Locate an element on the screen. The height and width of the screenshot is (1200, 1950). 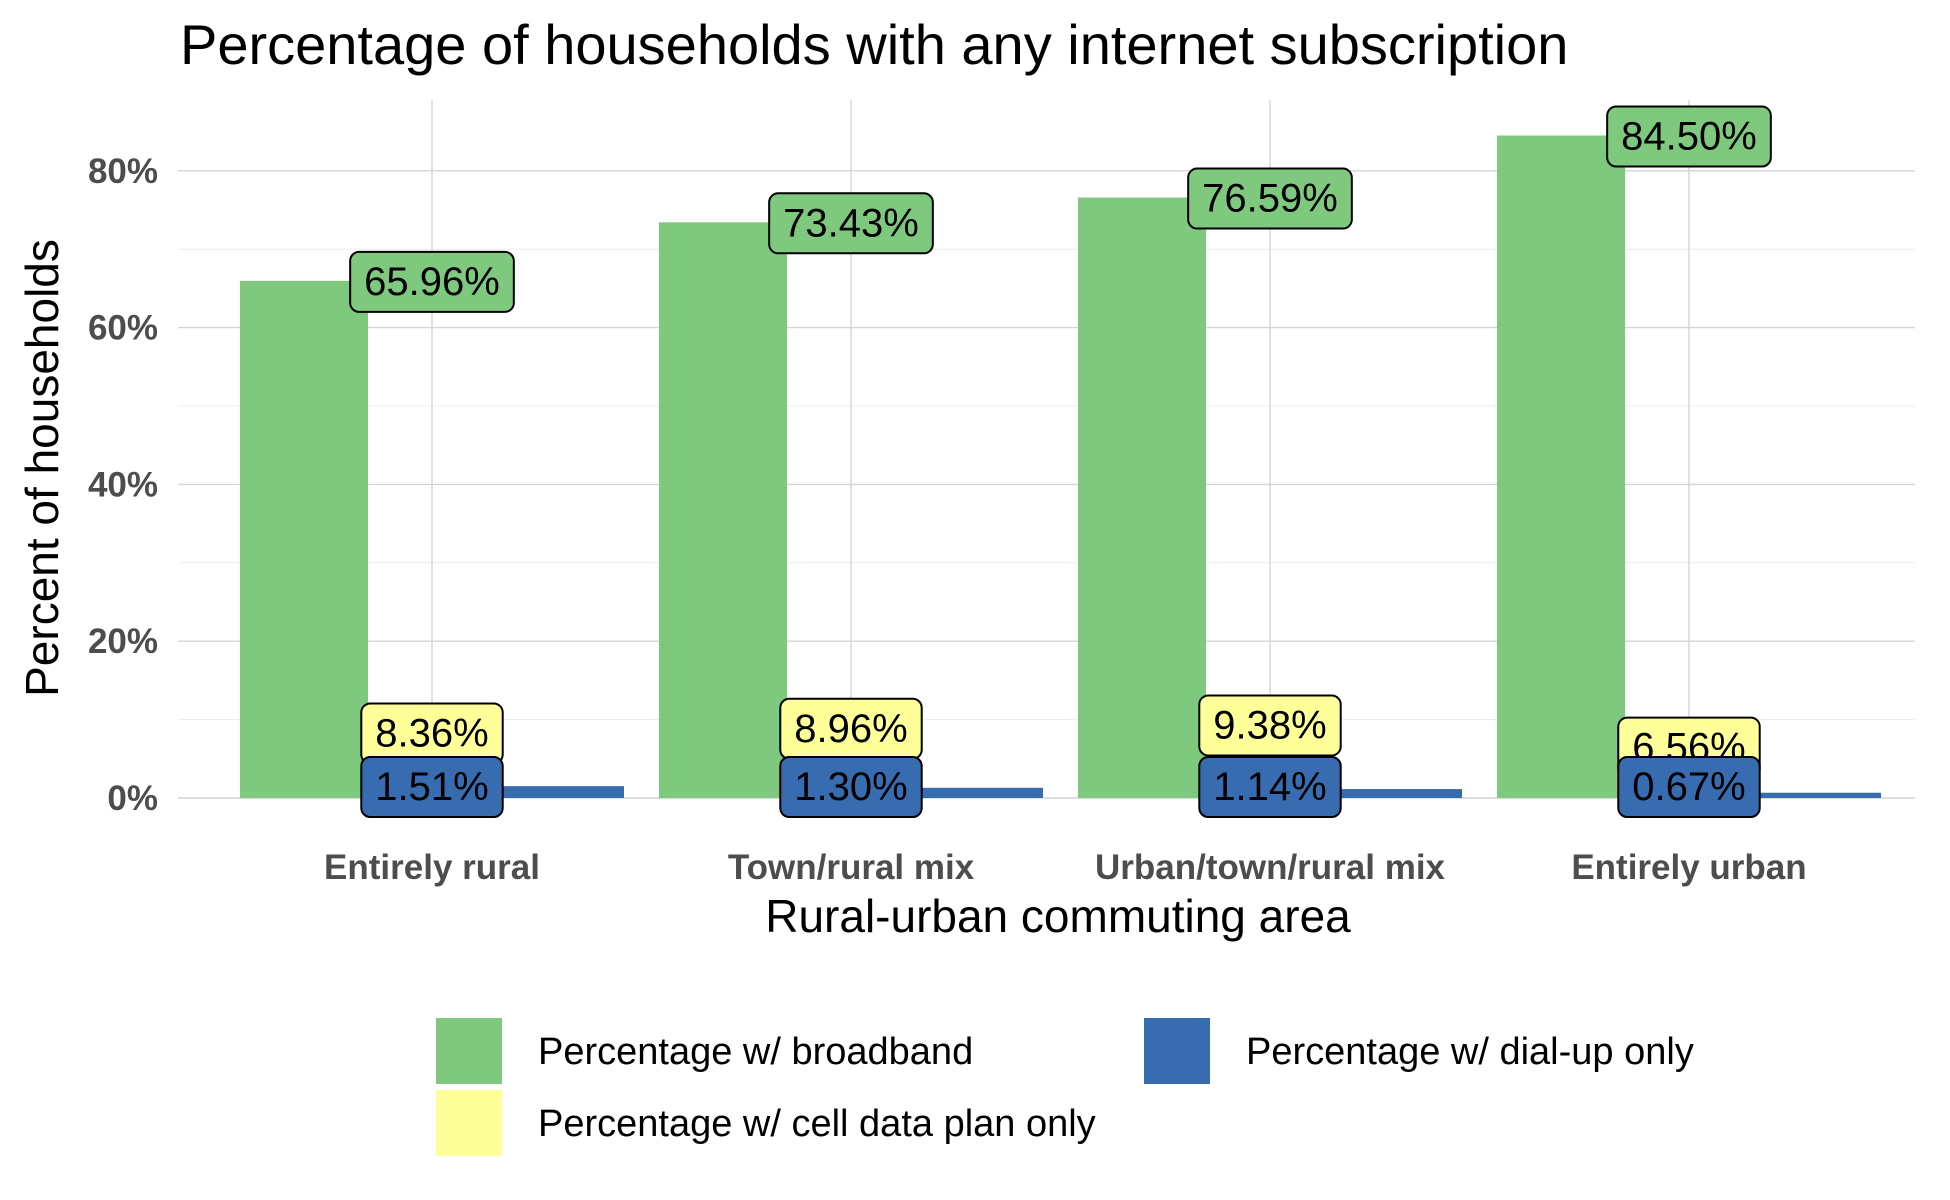
data-label-text: 84.50% is located at coordinates (1689, 137).